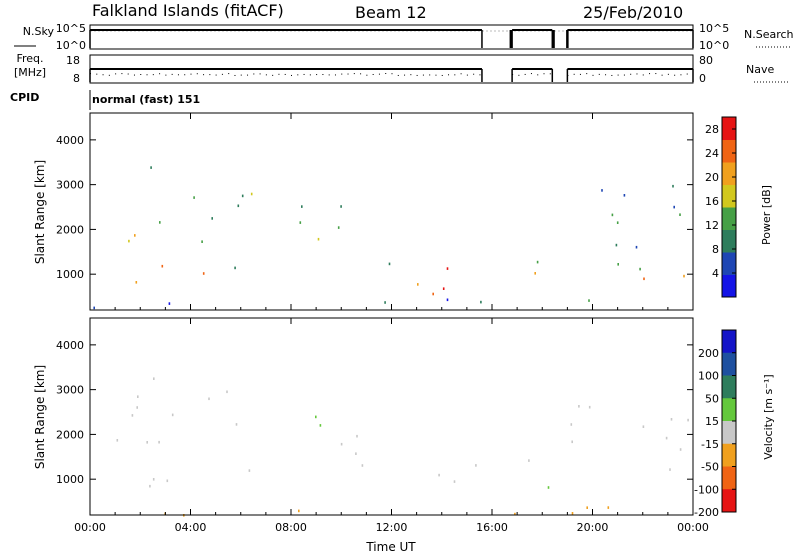 This screenshot has width=800, height=554. What do you see at coordinates (766, 215) in the screenshot?
I see `power-colorbar-label: Power [dB]` at bounding box center [766, 215].